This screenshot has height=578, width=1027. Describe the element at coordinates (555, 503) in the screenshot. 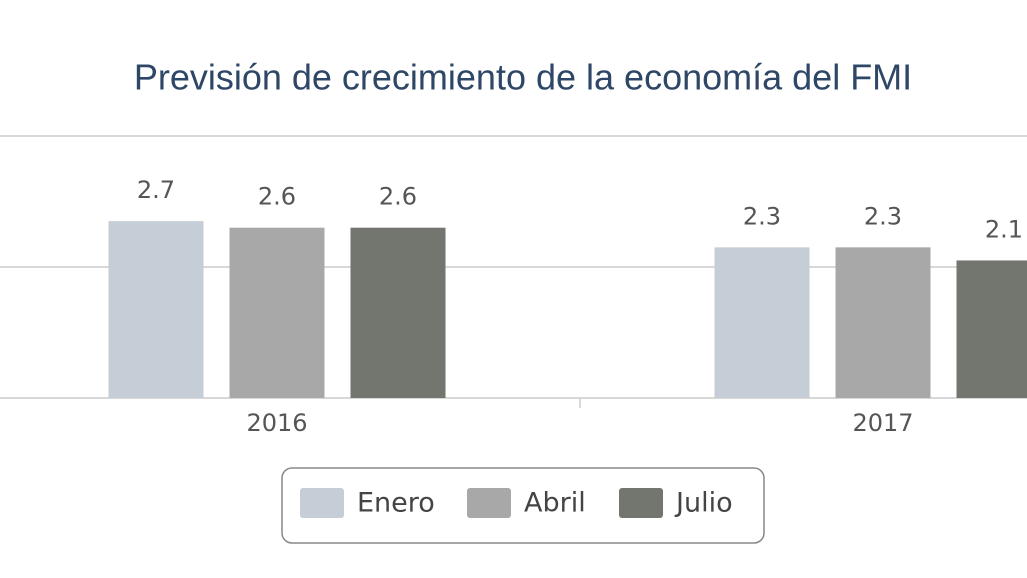

I see `legend-label: Abril` at that location.